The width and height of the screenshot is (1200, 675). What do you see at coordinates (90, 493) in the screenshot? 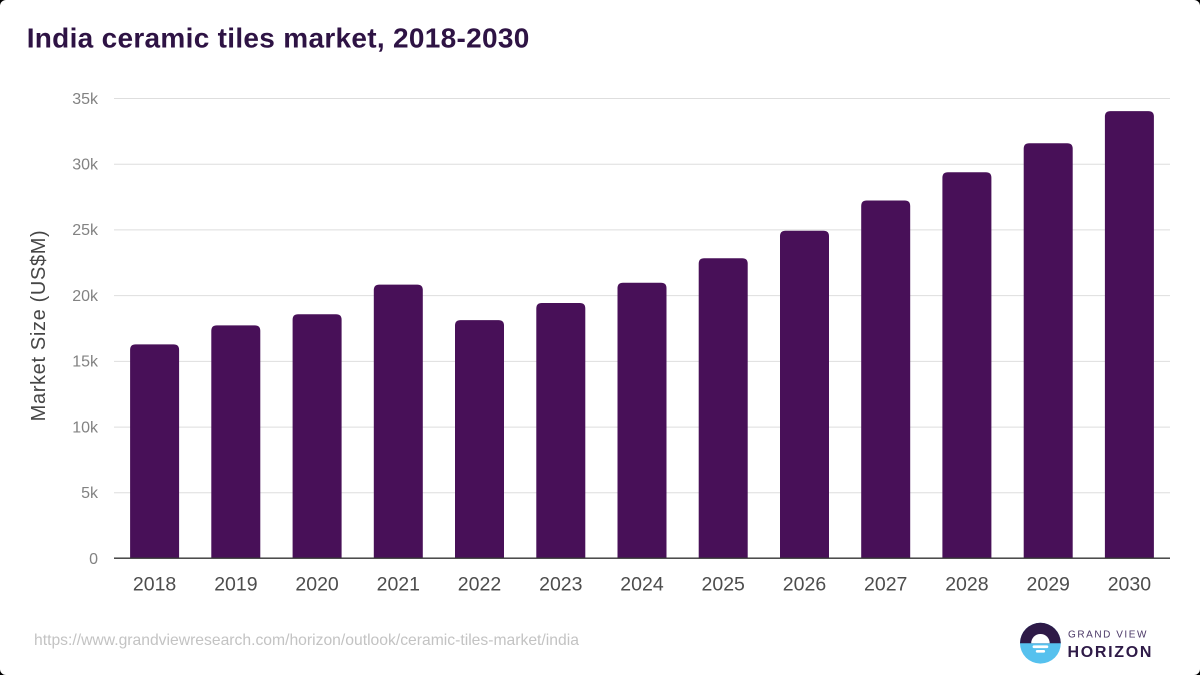
I see `svg-text: 5k` at bounding box center [90, 493].